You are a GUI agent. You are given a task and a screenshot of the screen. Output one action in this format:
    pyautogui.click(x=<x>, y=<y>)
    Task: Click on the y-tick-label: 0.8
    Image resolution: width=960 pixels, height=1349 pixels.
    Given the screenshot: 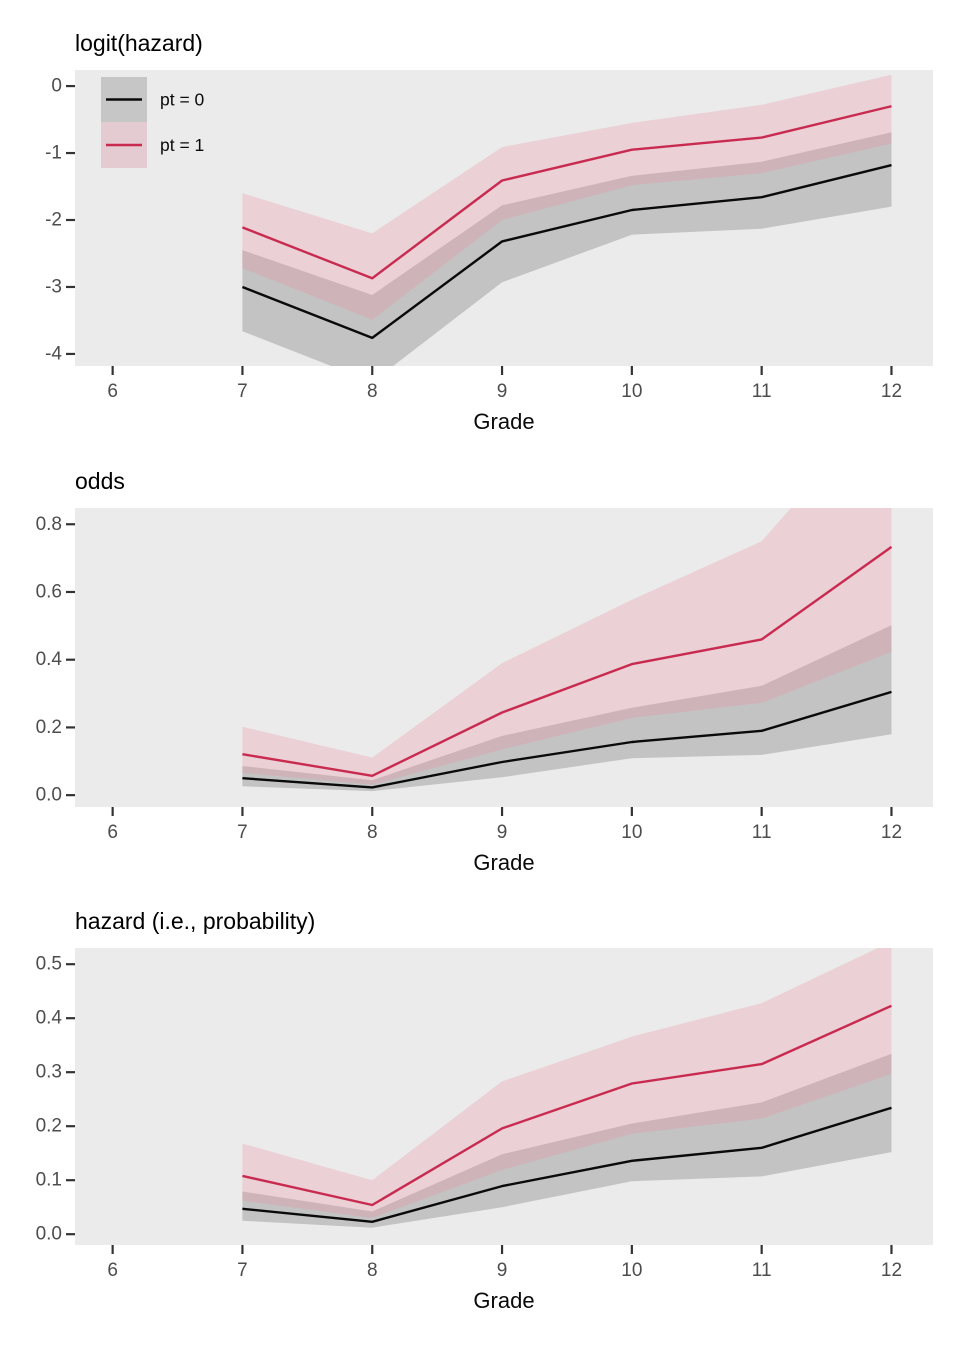 What is the action you would take?
    pyautogui.click(x=49, y=524)
    